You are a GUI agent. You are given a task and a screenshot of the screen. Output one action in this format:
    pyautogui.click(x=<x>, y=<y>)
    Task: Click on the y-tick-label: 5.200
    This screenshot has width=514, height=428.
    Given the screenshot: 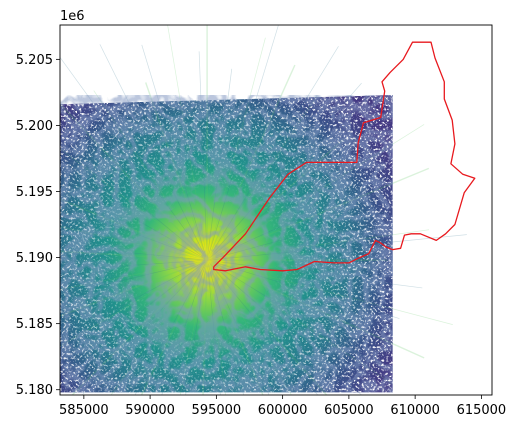 What is the action you would take?
    pyautogui.click(x=34, y=126)
    